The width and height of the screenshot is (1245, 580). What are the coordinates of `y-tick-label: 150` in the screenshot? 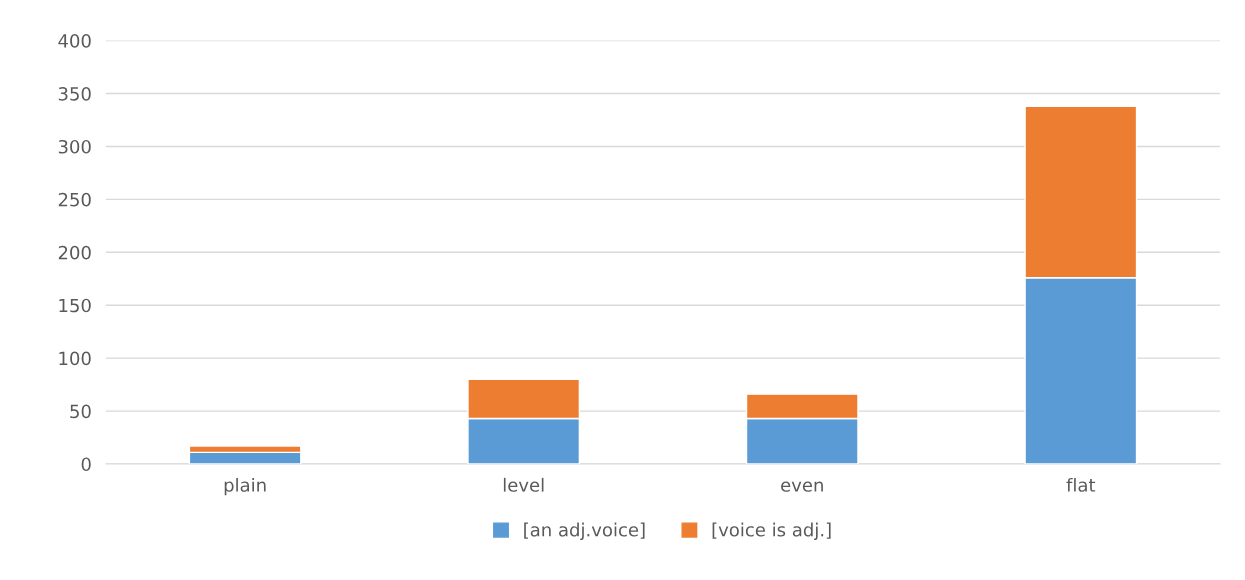 It's located at (75, 305).